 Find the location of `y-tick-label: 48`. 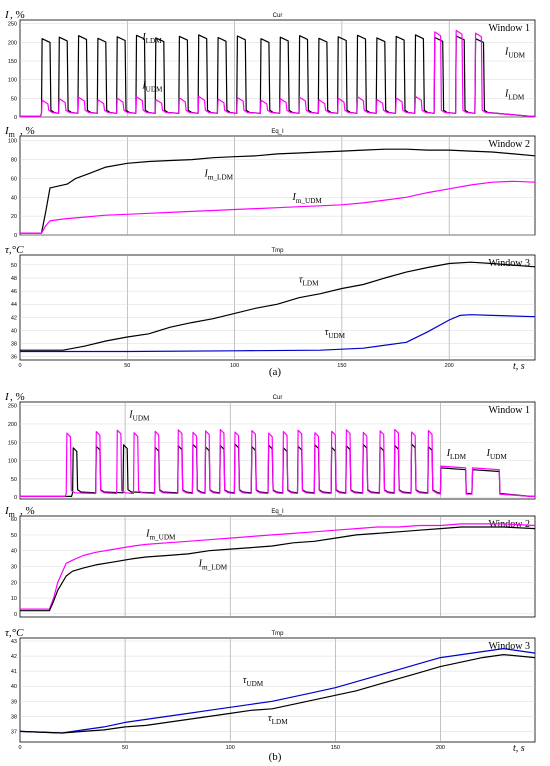

y-tick-label: 48 is located at coordinates (14, 279).